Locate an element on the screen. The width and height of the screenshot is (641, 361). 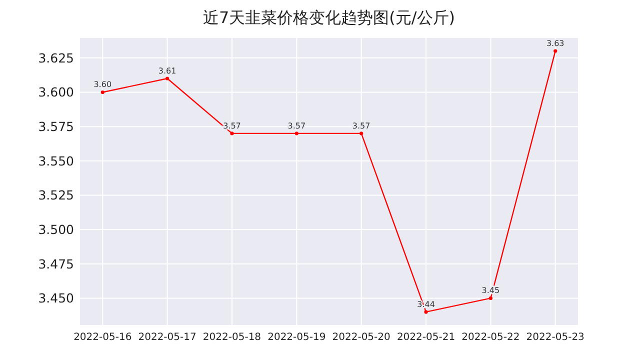
x-tick-label: 2022-05-21 is located at coordinates (426, 337).